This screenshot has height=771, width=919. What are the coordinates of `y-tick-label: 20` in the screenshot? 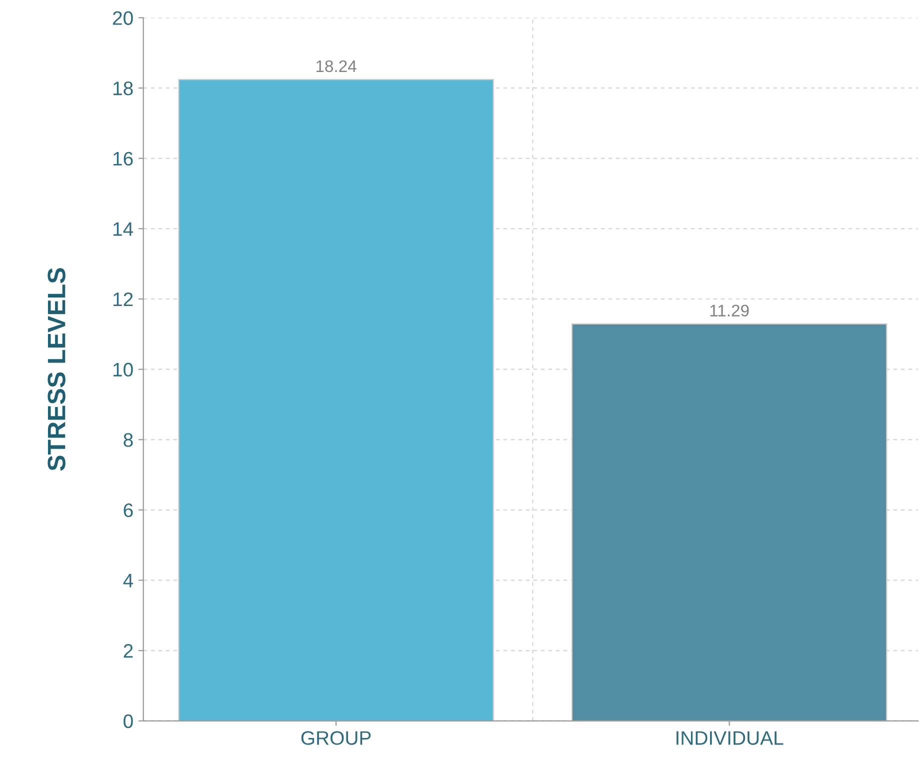 It's located at (122, 18).